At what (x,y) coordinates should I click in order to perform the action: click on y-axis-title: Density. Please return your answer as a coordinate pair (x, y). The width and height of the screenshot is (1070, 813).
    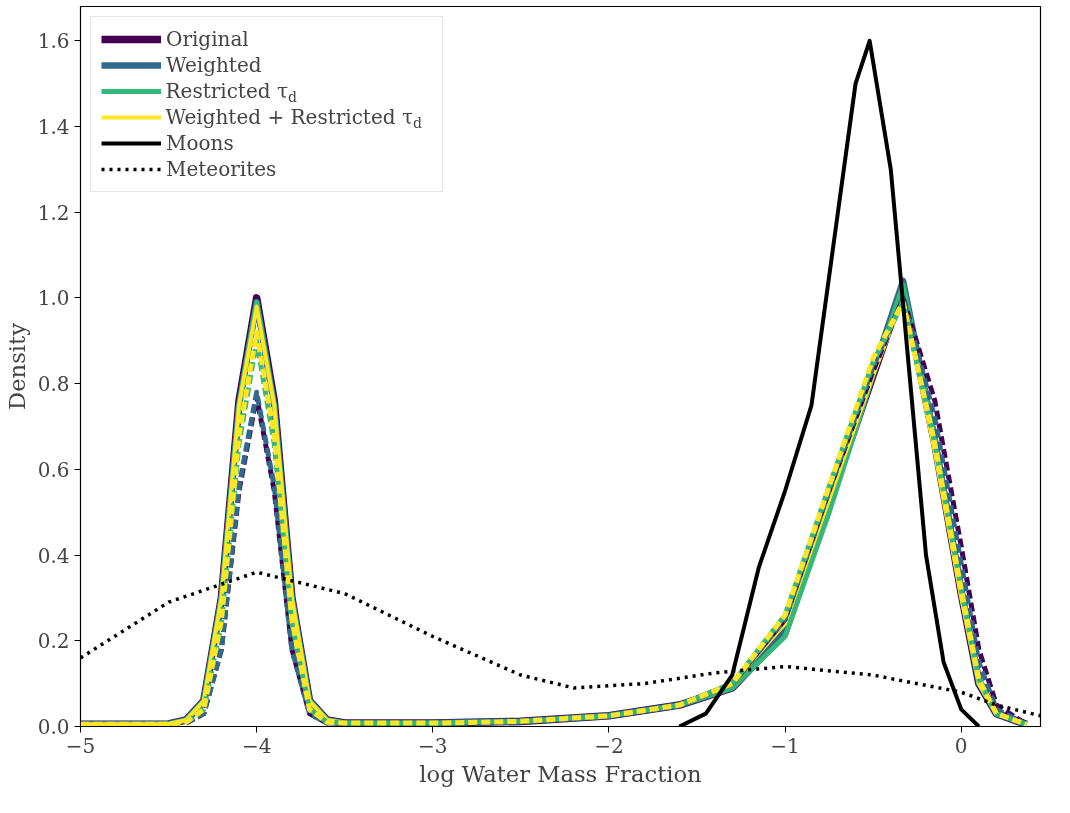
    Looking at the image, I should click on (16, 366).